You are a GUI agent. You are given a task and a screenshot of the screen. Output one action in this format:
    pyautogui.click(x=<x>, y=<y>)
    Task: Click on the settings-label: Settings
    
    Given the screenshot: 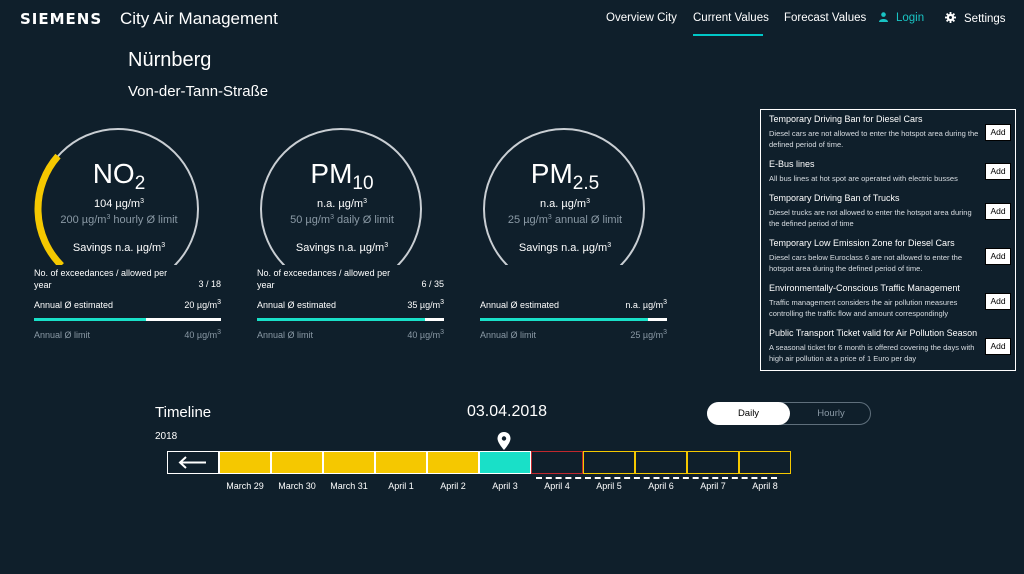 What is the action you would take?
    pyautogui.click(x=985, y=19)
    